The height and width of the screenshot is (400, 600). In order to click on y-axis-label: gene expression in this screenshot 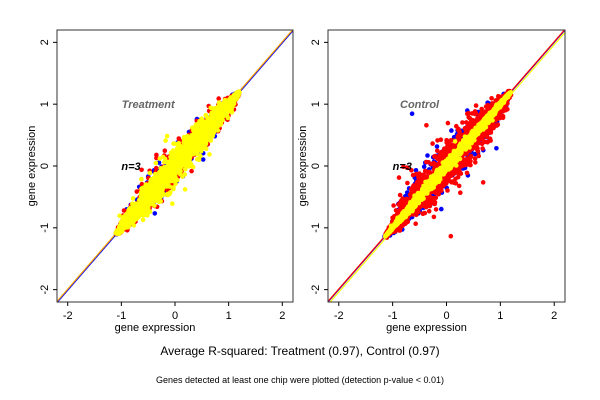, I will do `click(32, 166)`.